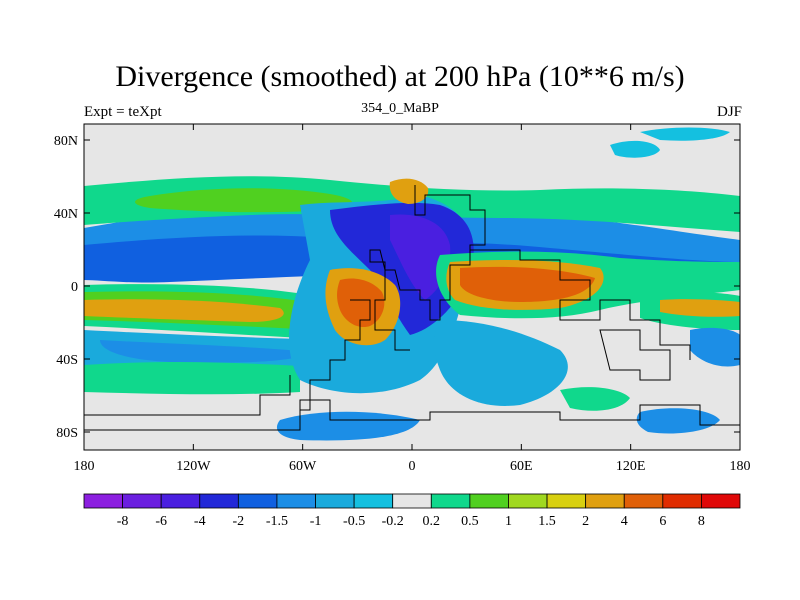  What do you see at coordinates (547, 521) in the screenshot?
I see `colorbar-label: 1.5` at bounding box center [547, 521].